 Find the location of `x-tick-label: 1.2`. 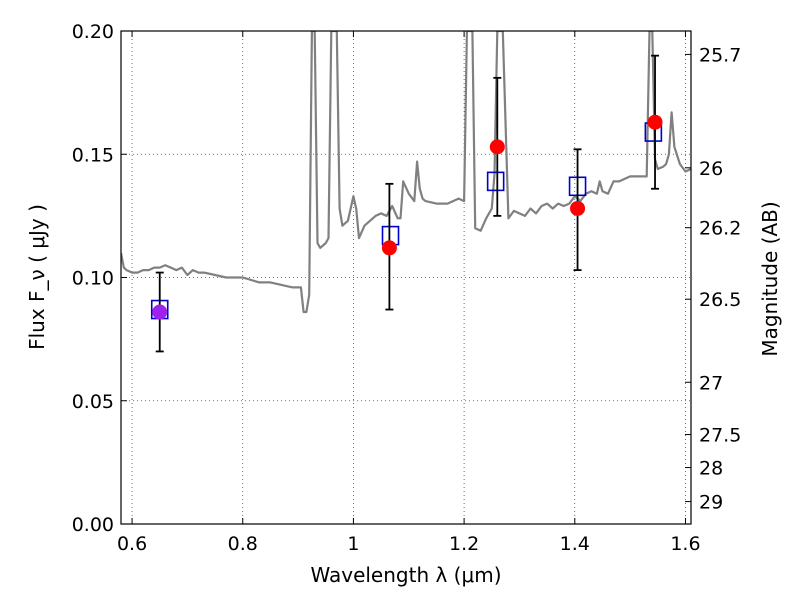

x-tick-label: 1.2 is located at coordinates (464, 544).